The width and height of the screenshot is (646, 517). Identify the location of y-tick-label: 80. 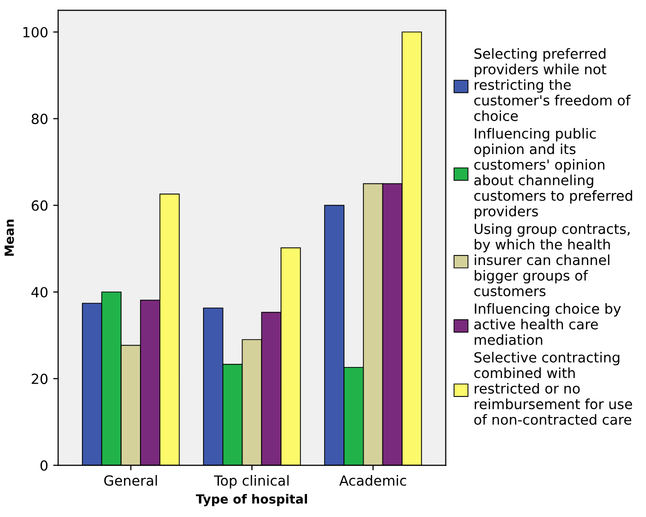
(40, 119).